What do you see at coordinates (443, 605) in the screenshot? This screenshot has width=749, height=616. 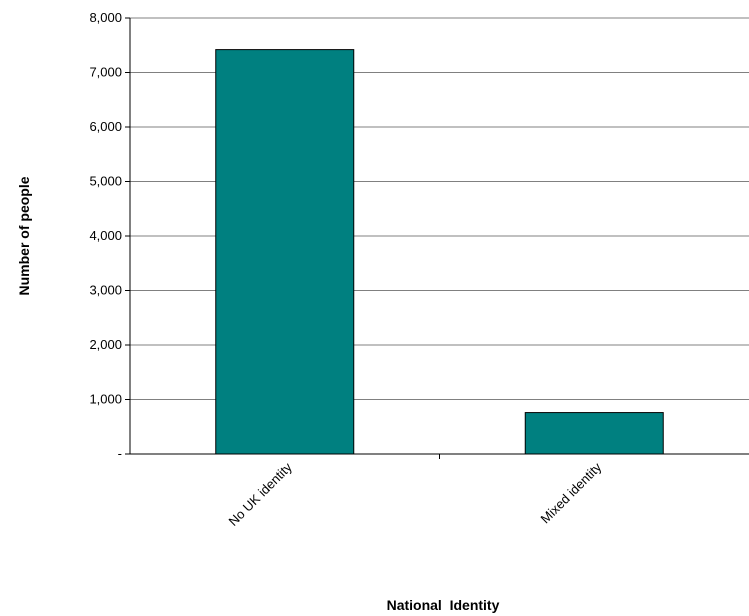 I see `x-axis-title: National Identity` at bounding box center [443, 605].